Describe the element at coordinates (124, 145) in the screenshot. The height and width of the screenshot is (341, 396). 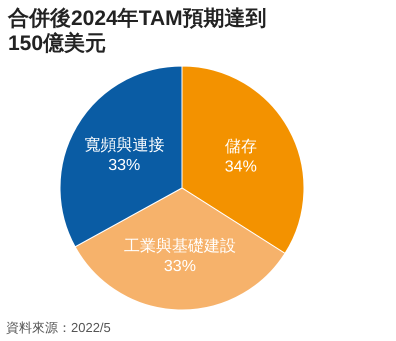
I see `slice-label: 寬頻與連接` at that location.